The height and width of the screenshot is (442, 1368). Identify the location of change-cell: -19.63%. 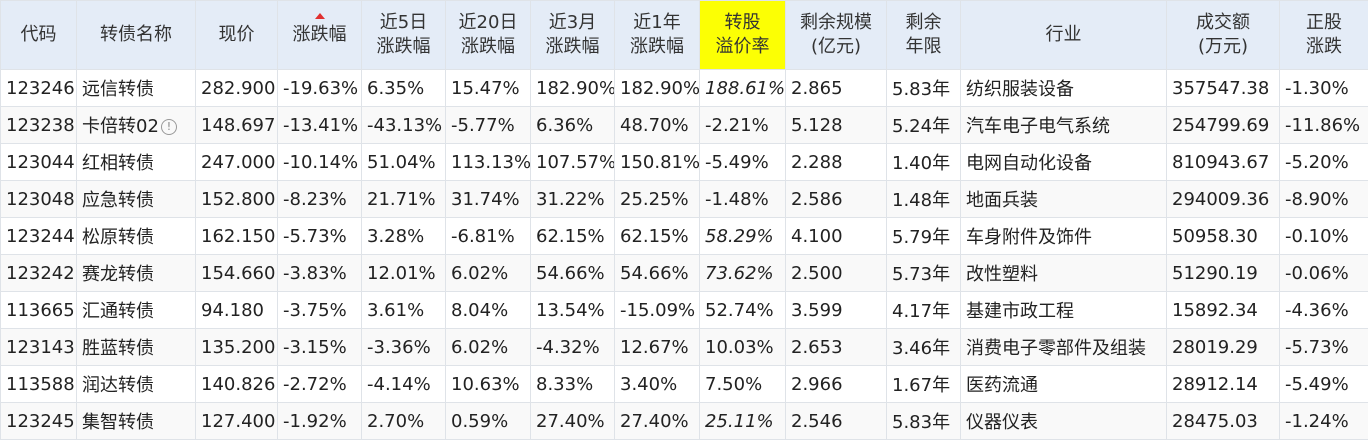
(319, 88).